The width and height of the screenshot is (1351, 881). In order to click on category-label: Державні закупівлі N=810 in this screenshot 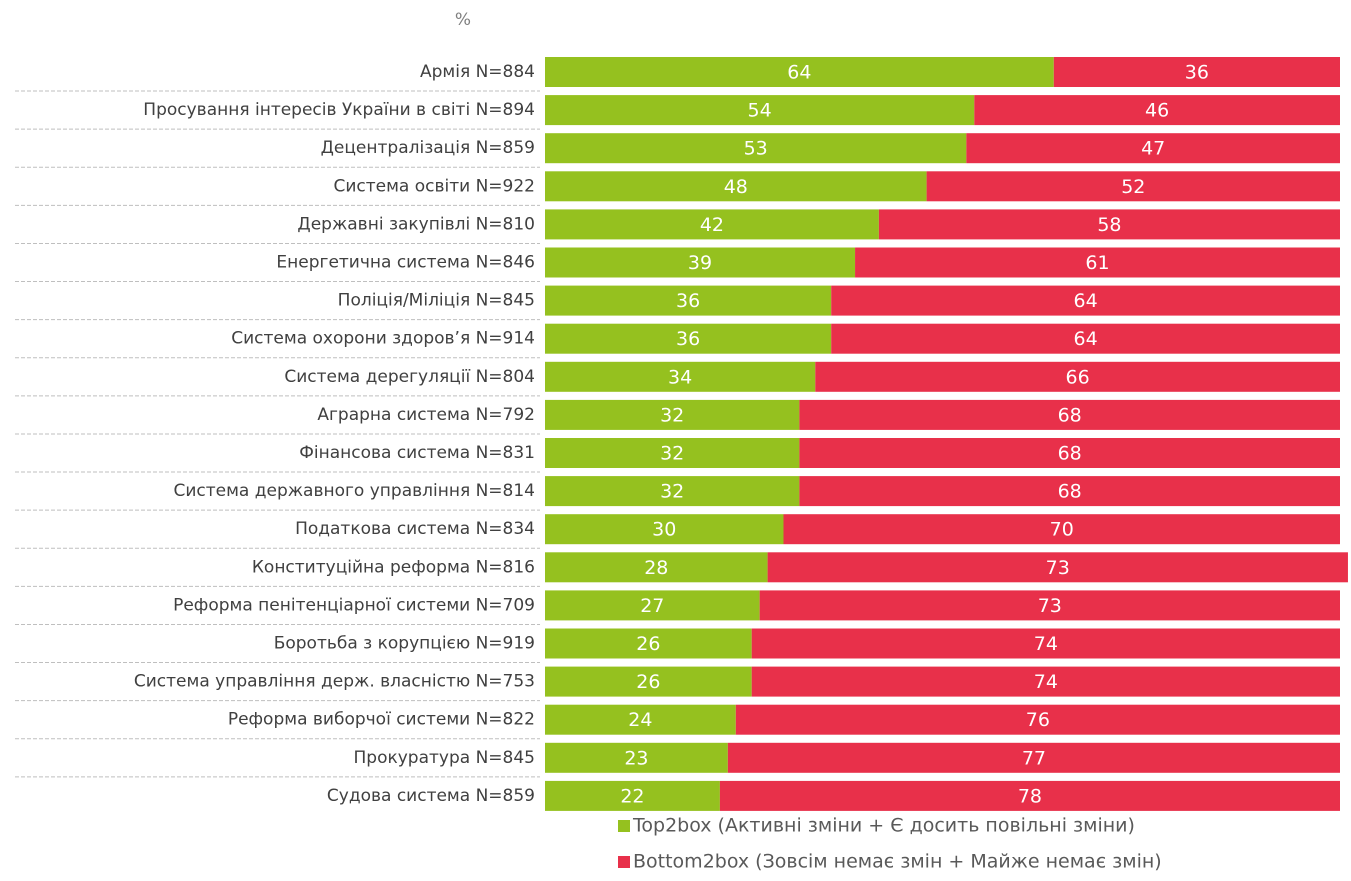, I will do `click(416, 224)`.